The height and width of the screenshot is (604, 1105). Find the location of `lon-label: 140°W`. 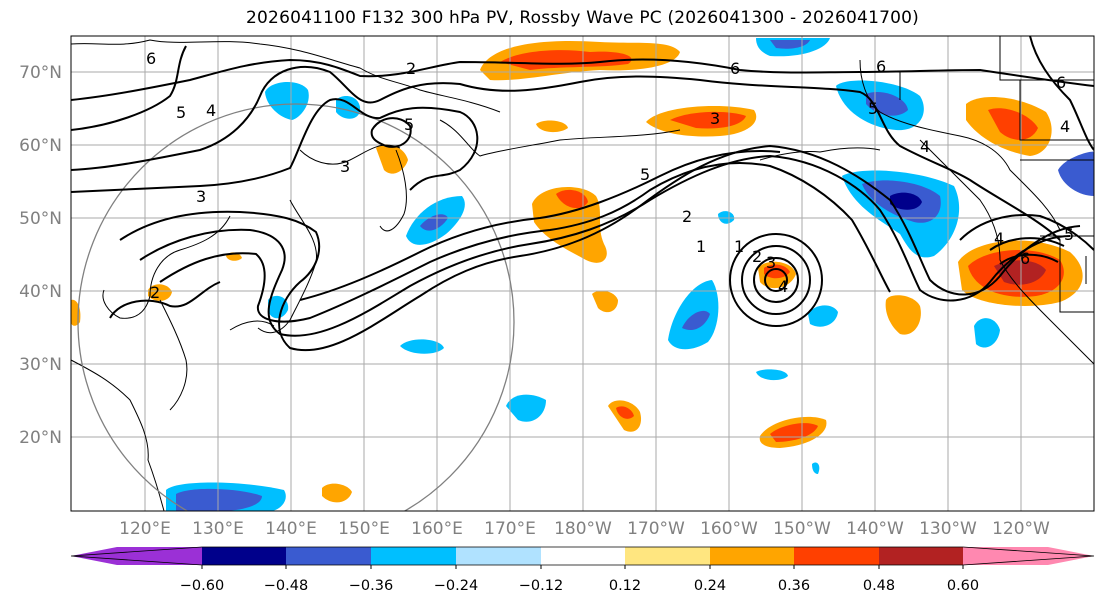

lon-label: 140°W is located at coordinates (875, 529).